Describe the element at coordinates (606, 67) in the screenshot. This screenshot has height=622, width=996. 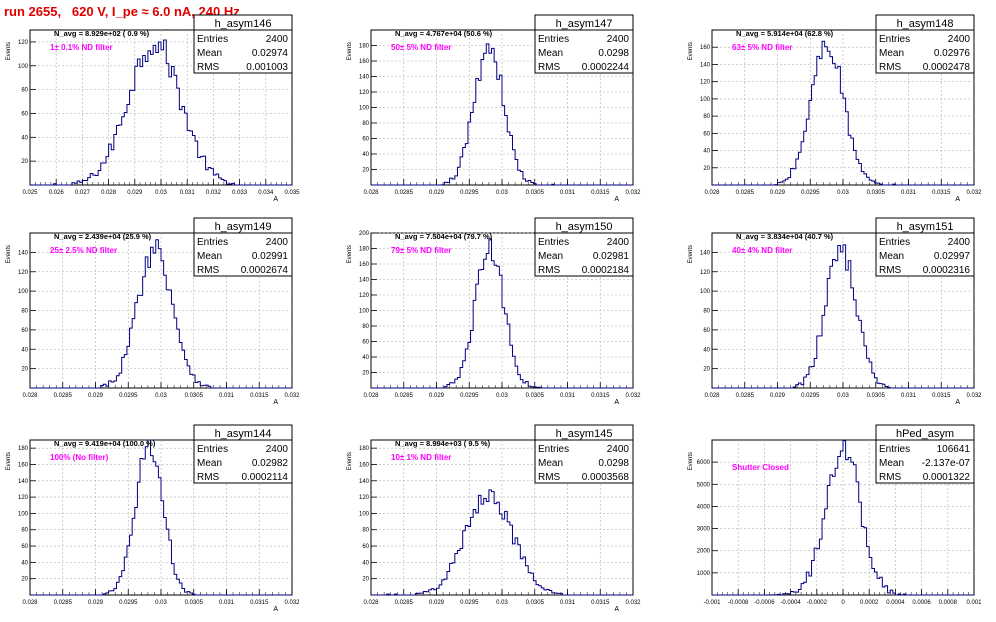
I see `stats-rms-value: 0.0002244` at that location.